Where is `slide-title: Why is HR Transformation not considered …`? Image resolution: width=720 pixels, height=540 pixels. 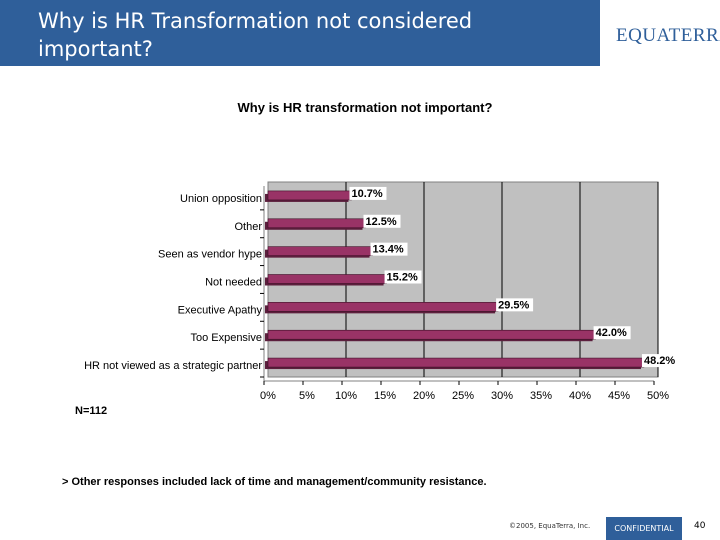 slide-title: Why is HR Transformation not considered … is located at coordinates (255, 35).